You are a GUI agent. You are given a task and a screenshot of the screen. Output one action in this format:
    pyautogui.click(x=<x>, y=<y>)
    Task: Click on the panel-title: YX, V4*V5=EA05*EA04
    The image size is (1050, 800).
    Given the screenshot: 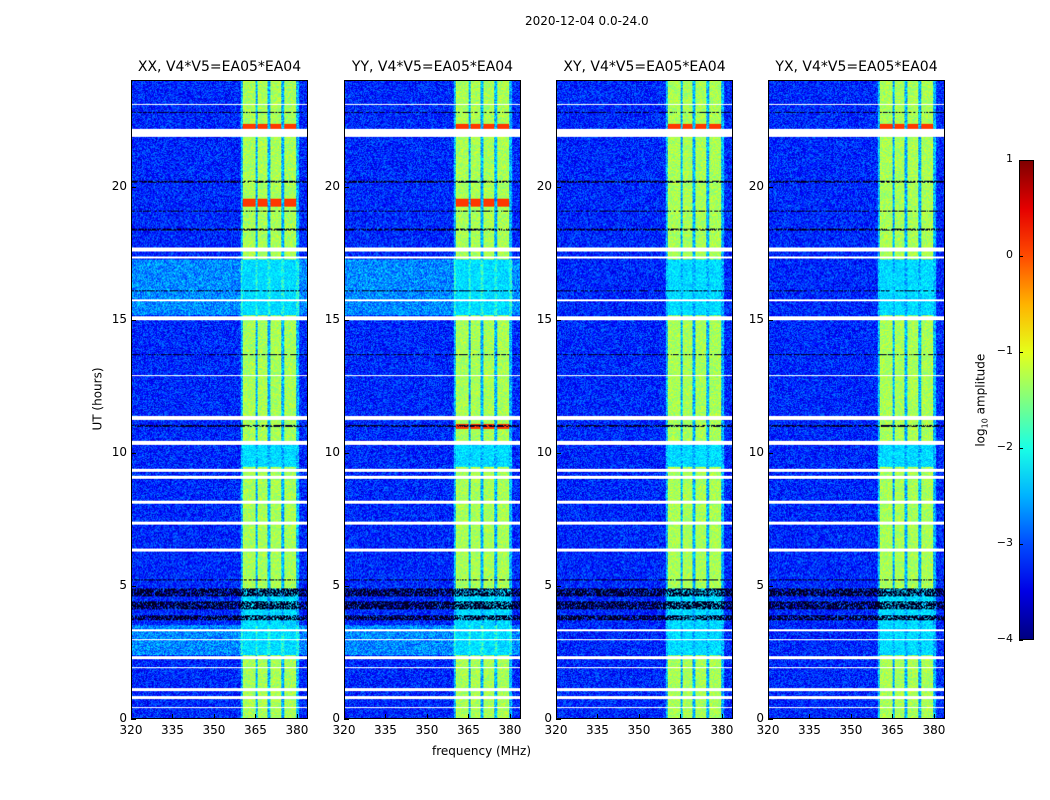 What is the action you would take?
    pyautogui.click(x=856, y=67)
    